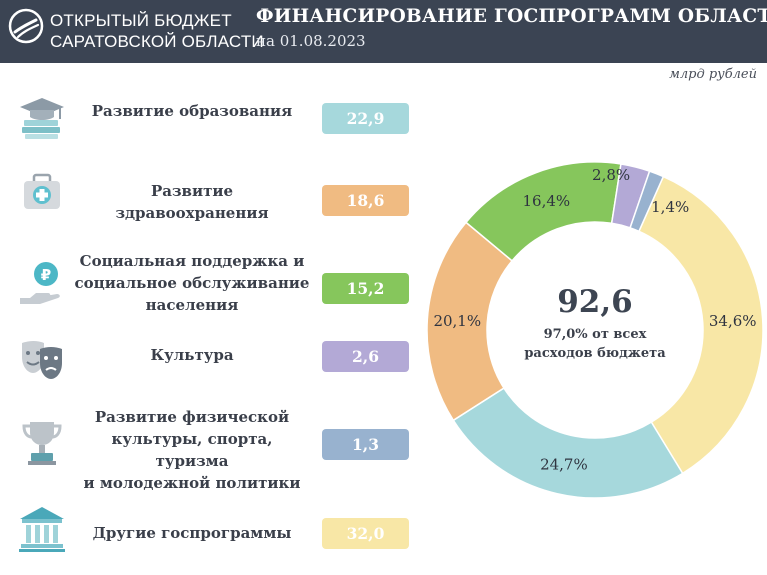  Describe the element at coordinates (192, 417) in the screenshot. I see `program-label-line: Развитие физической` at that location.